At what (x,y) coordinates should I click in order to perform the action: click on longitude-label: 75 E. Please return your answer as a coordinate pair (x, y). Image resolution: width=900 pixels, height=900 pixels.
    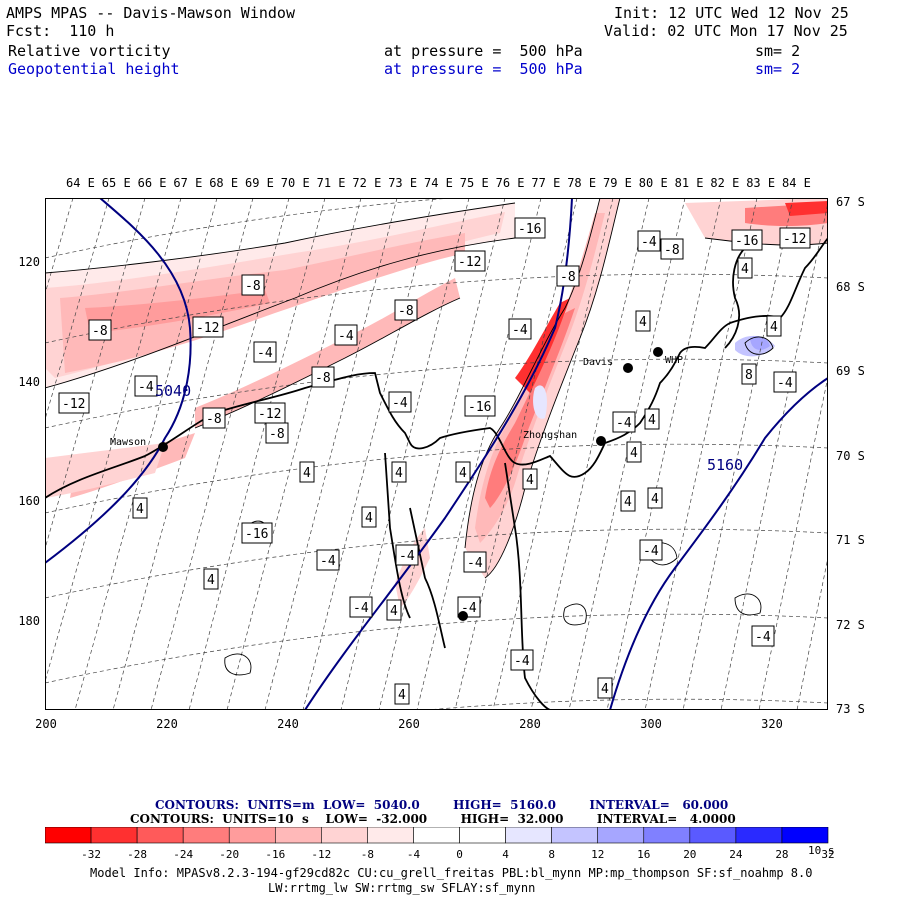
    Looking at the image, I should click on (474, 183).